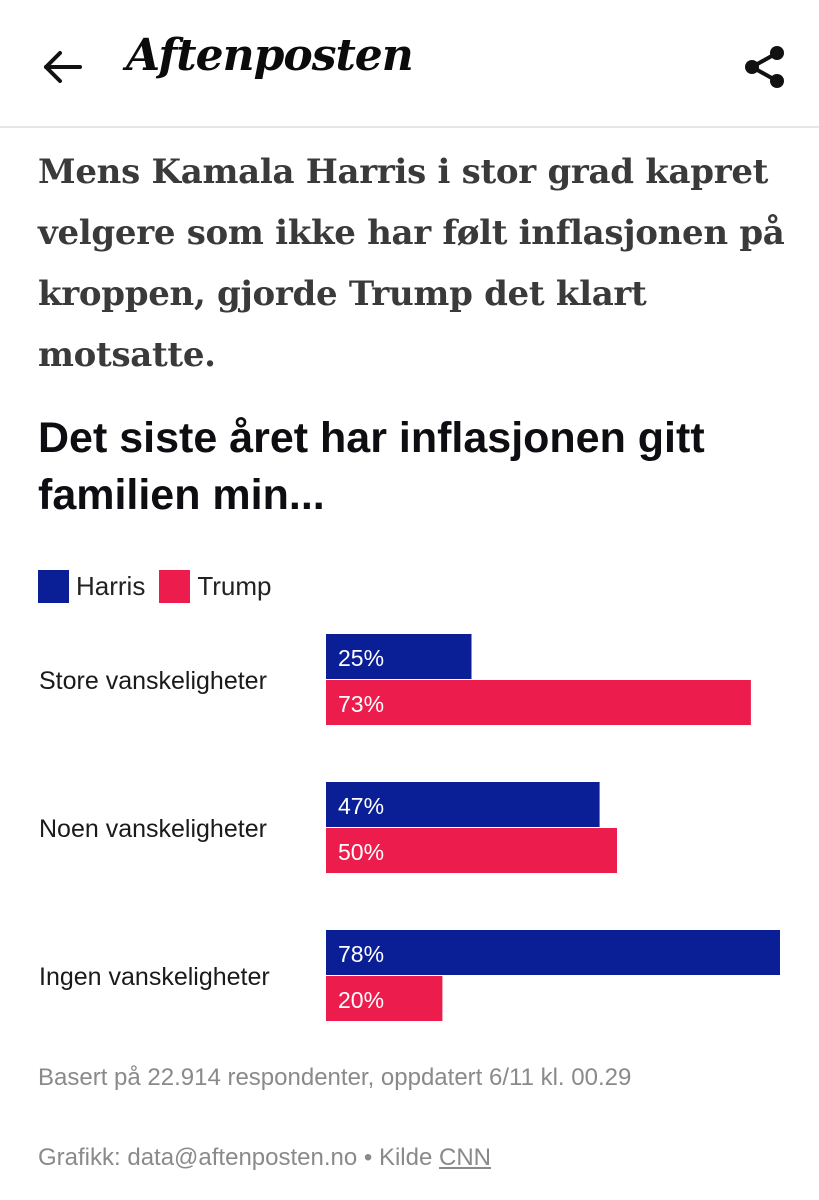  Describe the element at coordinates (270, 55) in the screenshot. I see `aftenposten-logo: Aftenposten` at that location.